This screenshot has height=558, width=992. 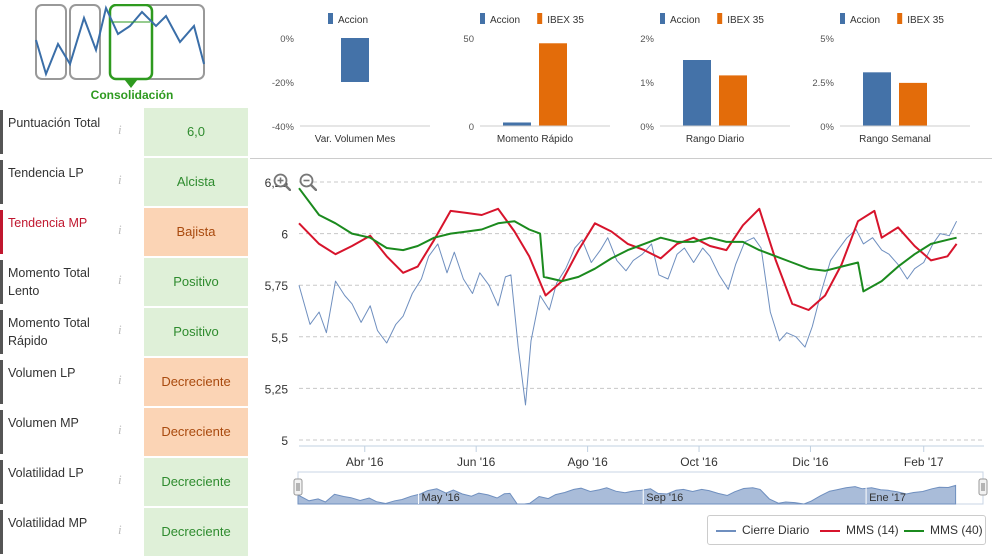 What do you see at coordinates (46, 473) in the screenshot?
I see `indicator-label: Volatilidad LP` at bounding box center [46, 473].